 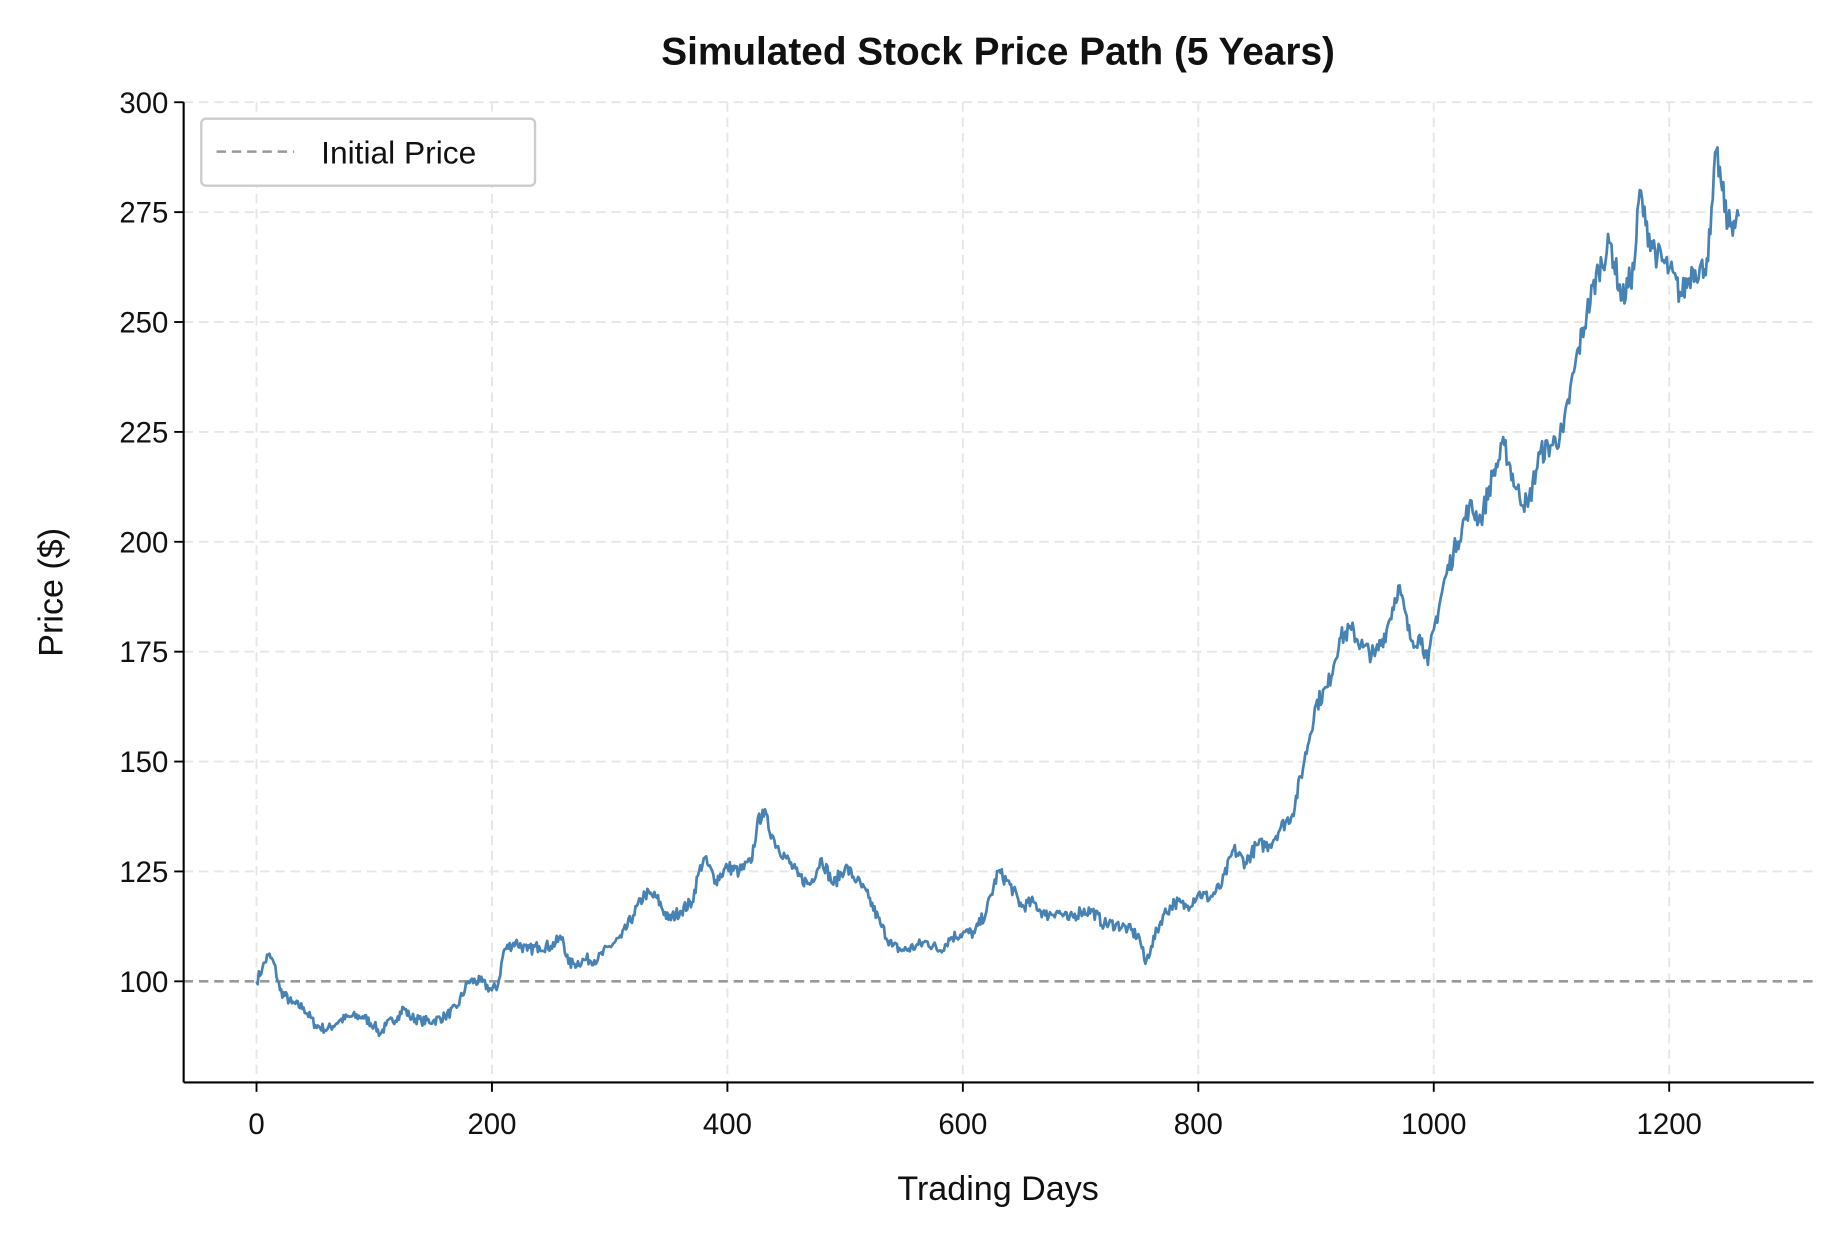 What do you see at coordinates (1669, 1124) in the screenshot?
I see `x-tick-label: 1200` at bounding box center [1669, 1124].